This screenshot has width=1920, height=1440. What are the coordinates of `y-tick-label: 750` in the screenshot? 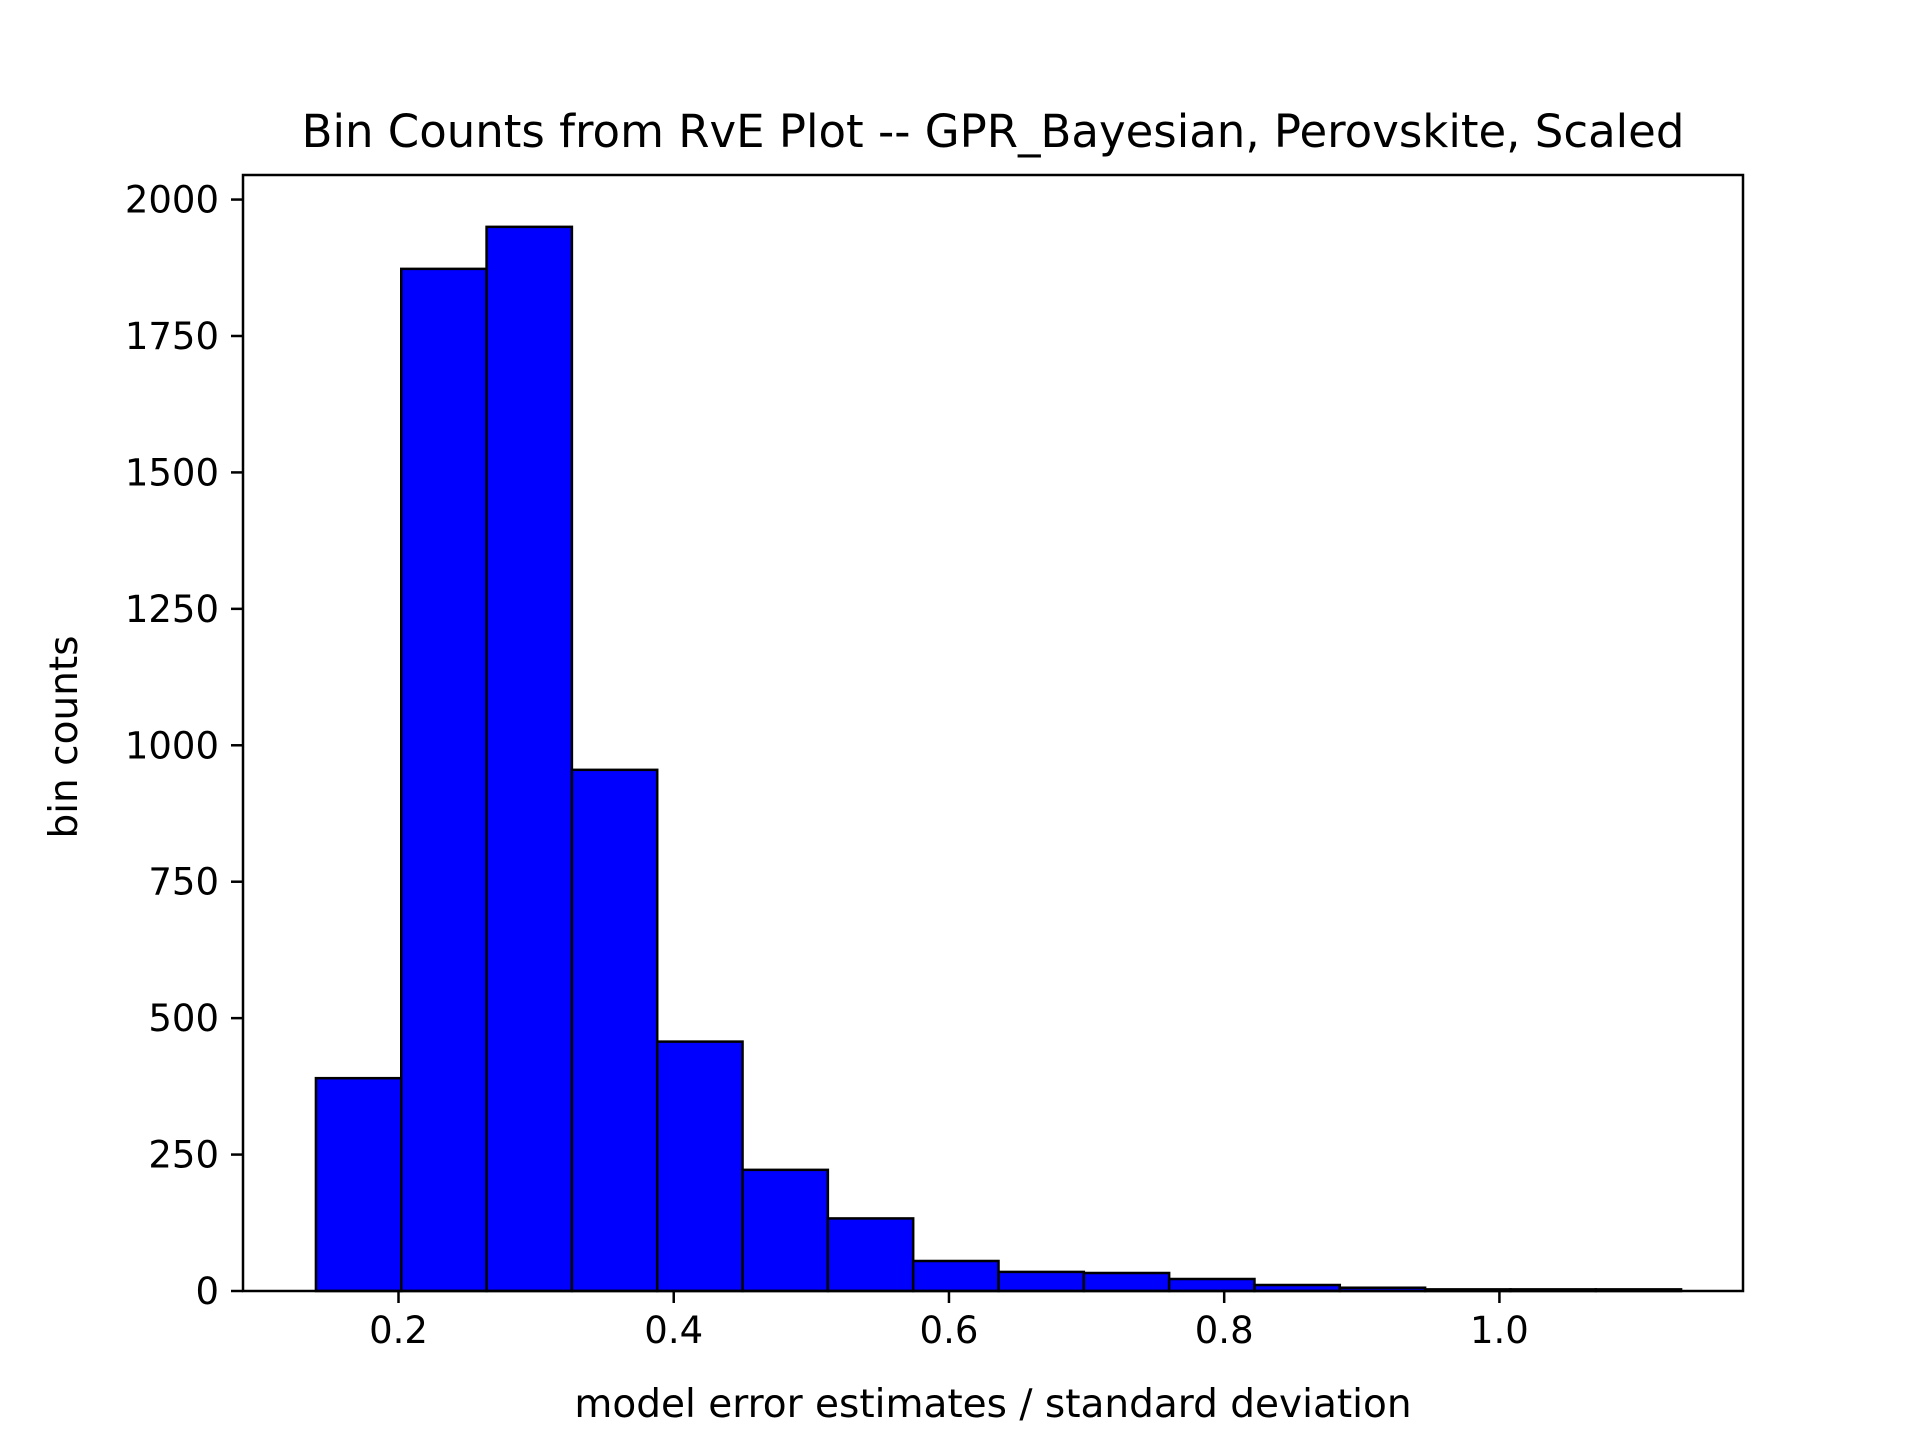 It's located at (183, 882).